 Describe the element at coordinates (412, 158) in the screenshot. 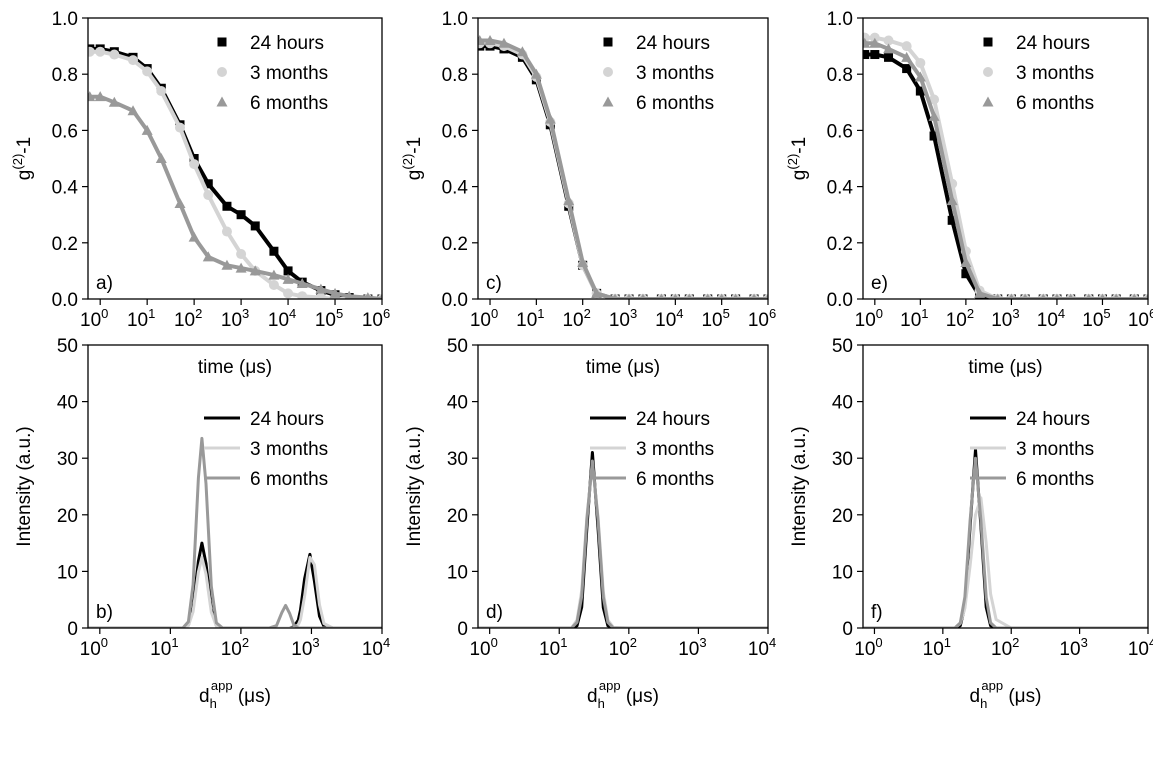

I see `y-axis-label: g(2)-1` at that location.